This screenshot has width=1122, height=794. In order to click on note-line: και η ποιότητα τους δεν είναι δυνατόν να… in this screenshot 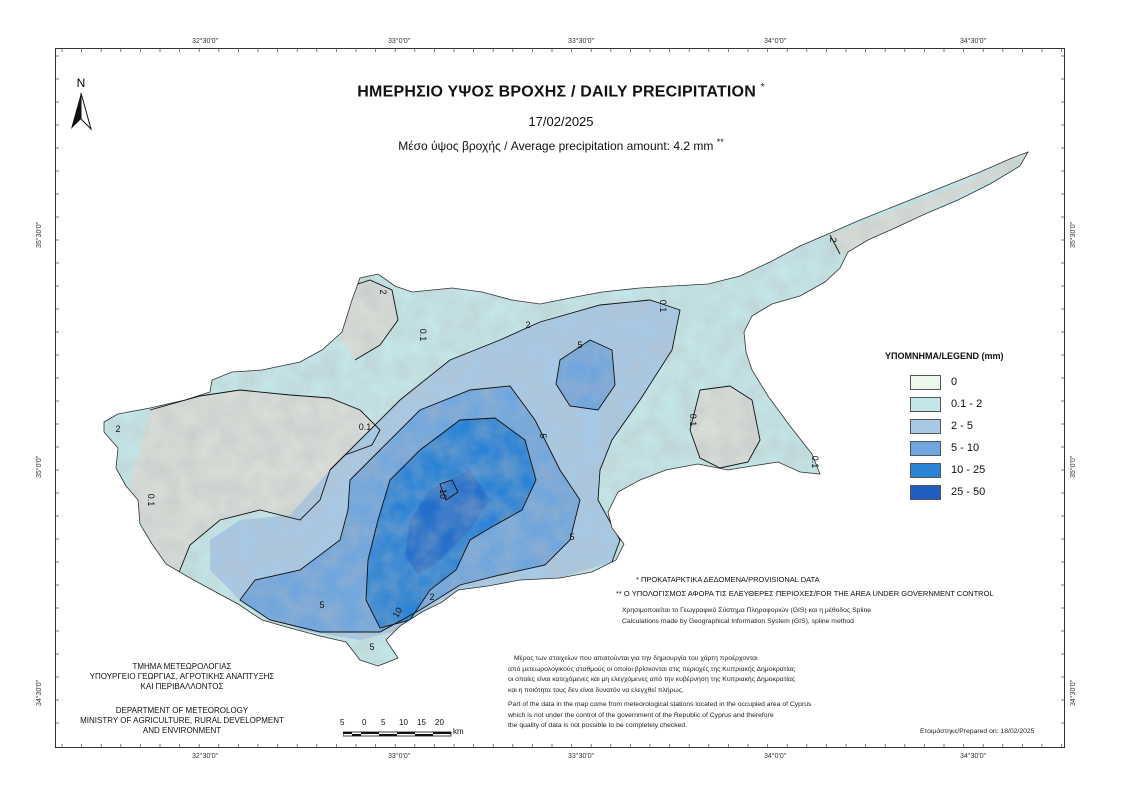, I will do `click(596, 690)`.